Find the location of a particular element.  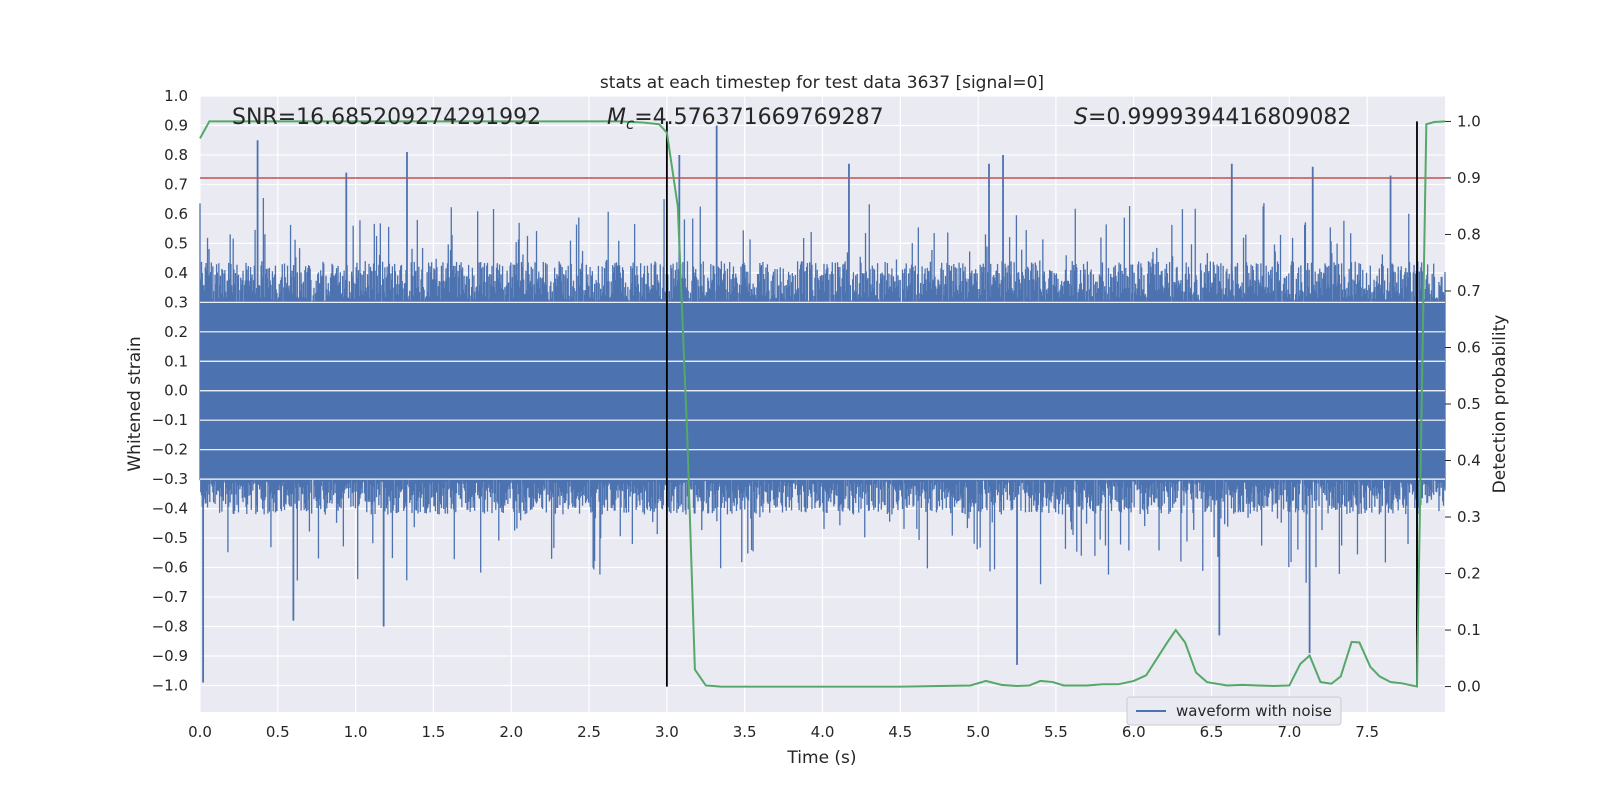

y2-tick-label: 0.7 is located at coordinates (1469, 291).